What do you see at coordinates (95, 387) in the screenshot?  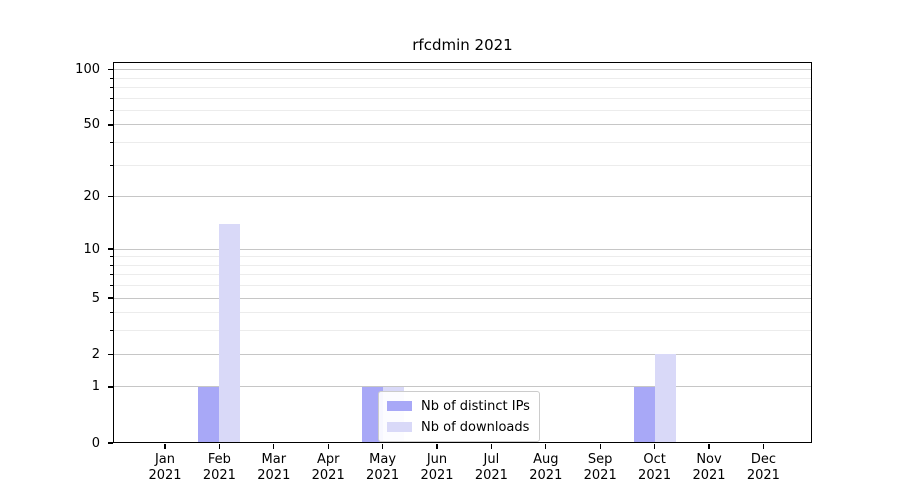 I see `y-tick-label: 1` at bounding box center [95, 387].